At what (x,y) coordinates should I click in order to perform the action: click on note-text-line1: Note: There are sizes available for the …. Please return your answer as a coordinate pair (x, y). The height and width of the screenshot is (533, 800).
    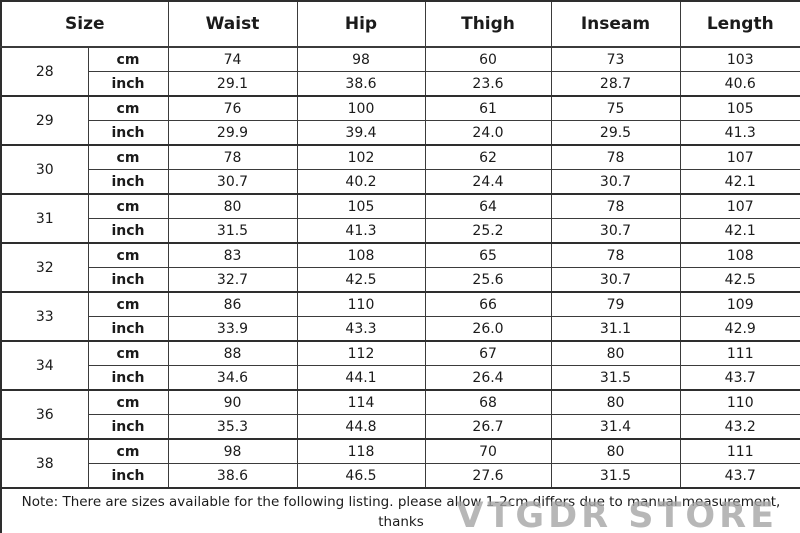
    Looking at the image, I should click on (401, 502).